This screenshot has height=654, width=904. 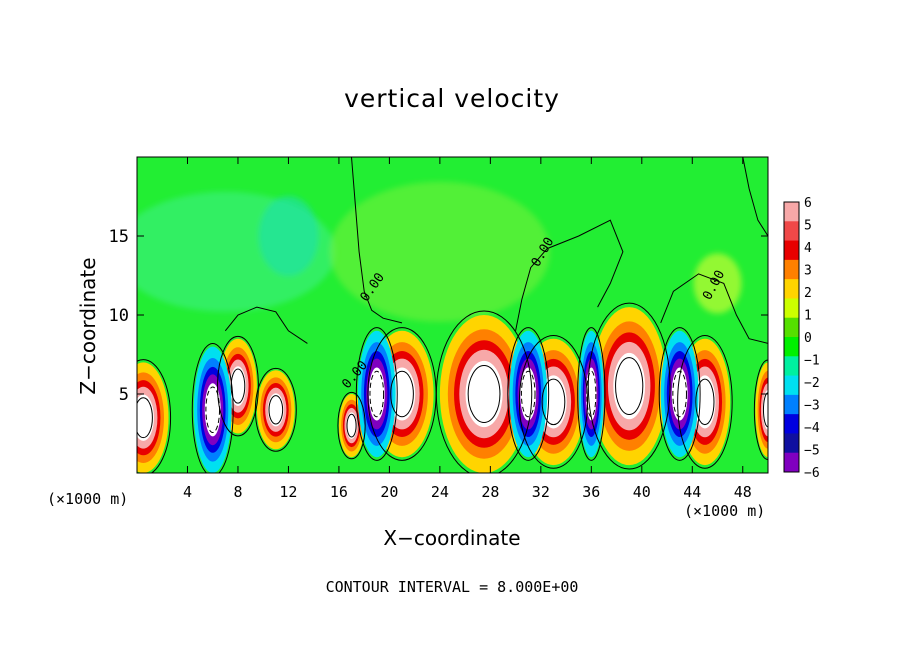 I want to click on x-tick-label: 16, so click(x=339, y=492).